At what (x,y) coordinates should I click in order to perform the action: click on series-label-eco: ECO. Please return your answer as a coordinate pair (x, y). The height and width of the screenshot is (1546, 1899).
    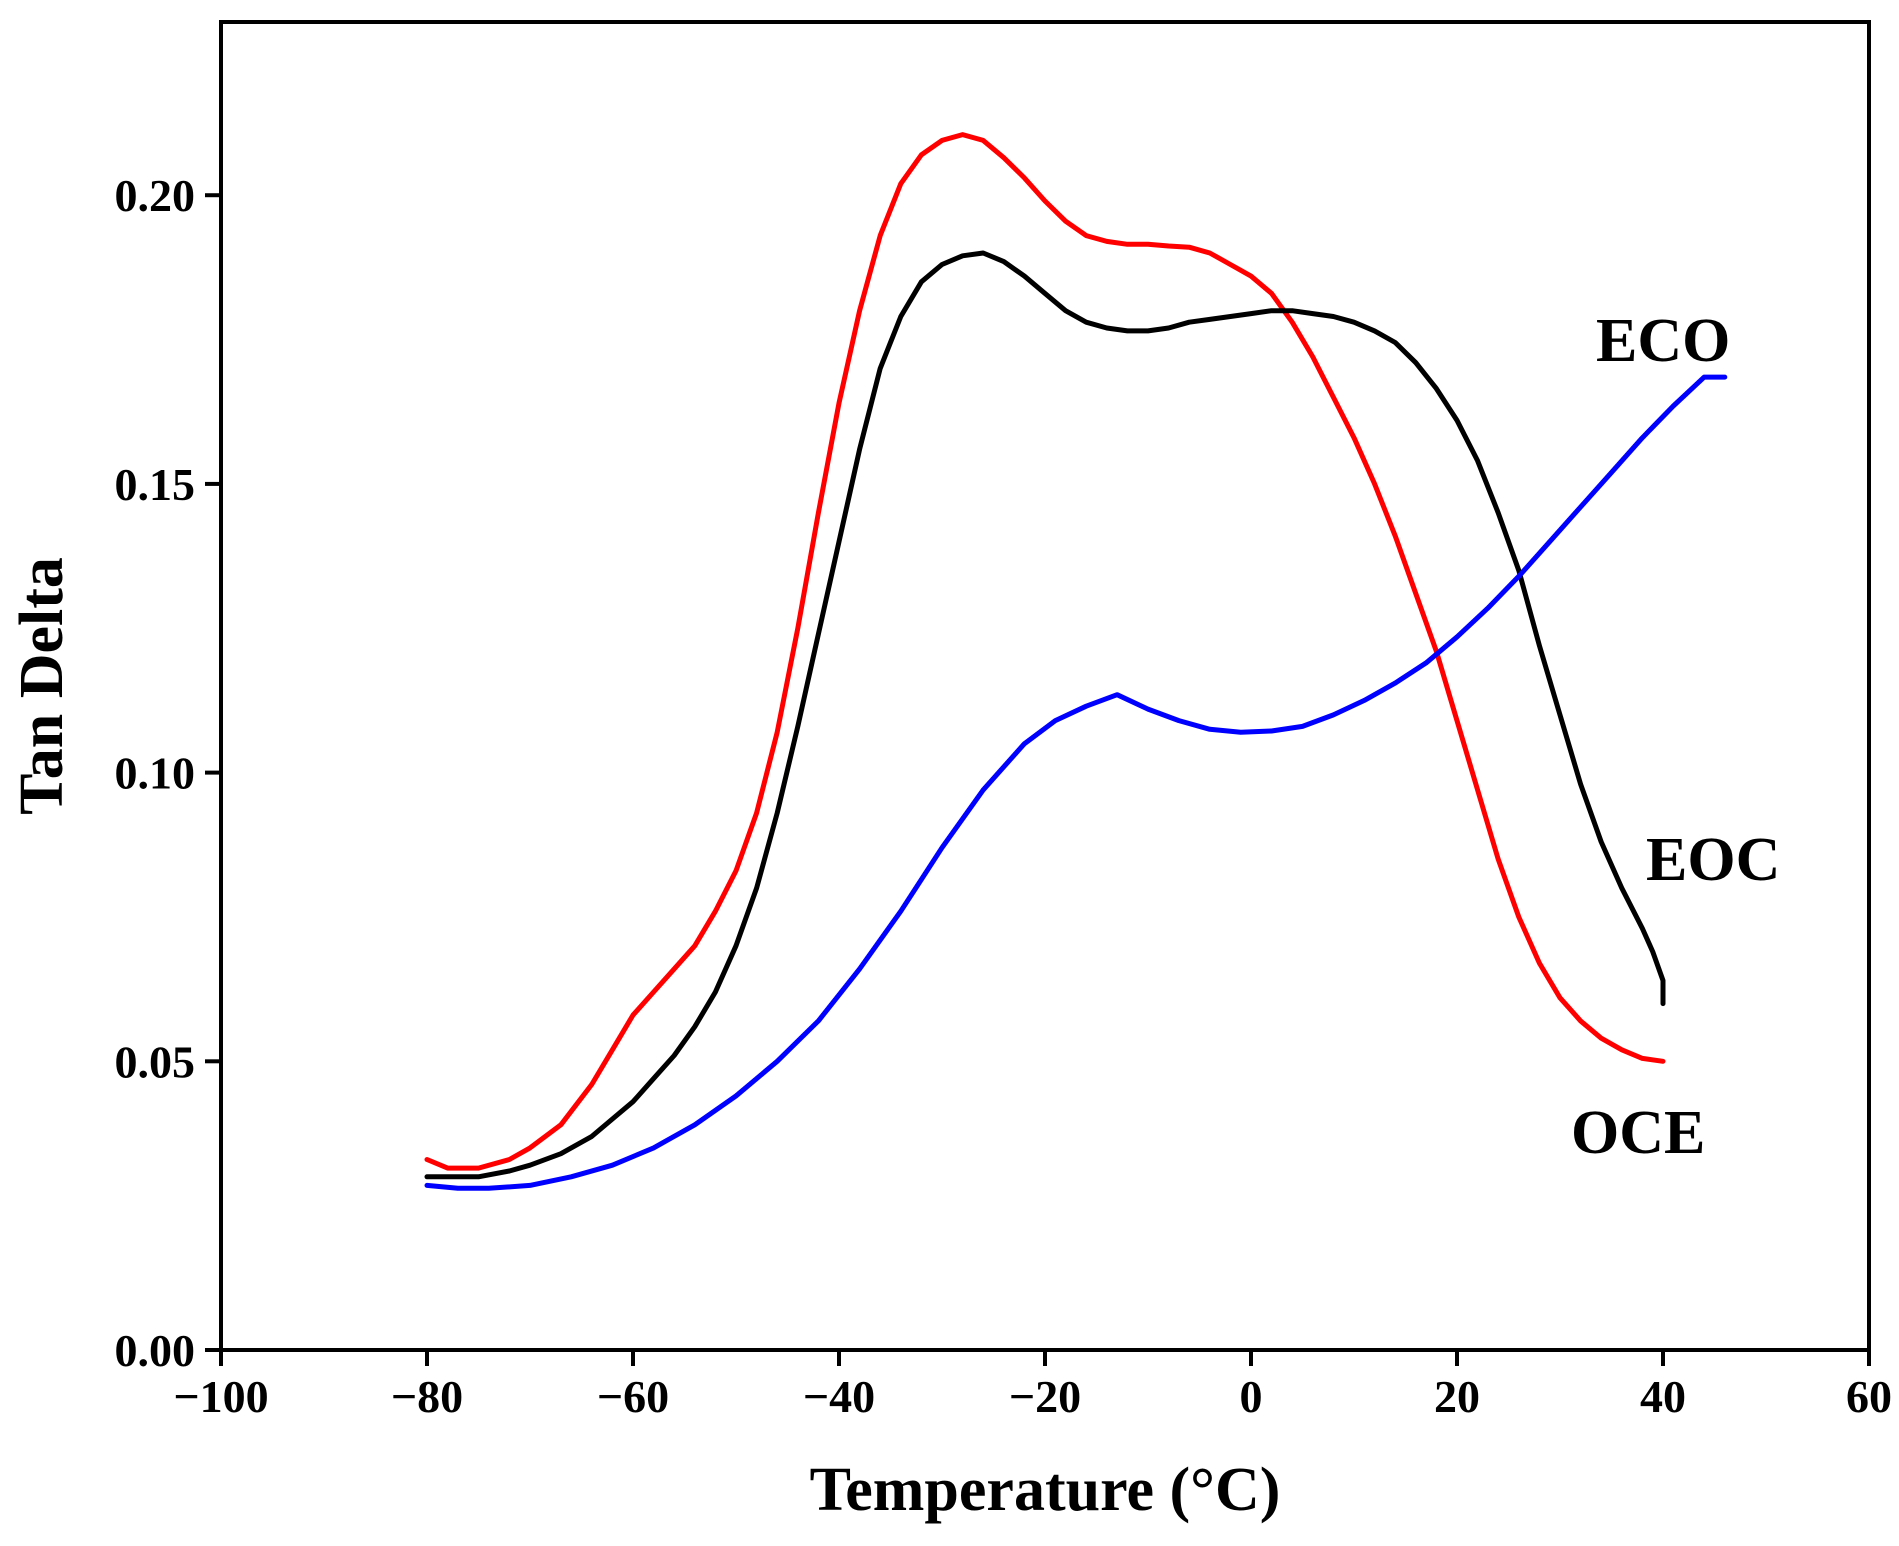
    Looking at the image, I should click on (1663, 341).